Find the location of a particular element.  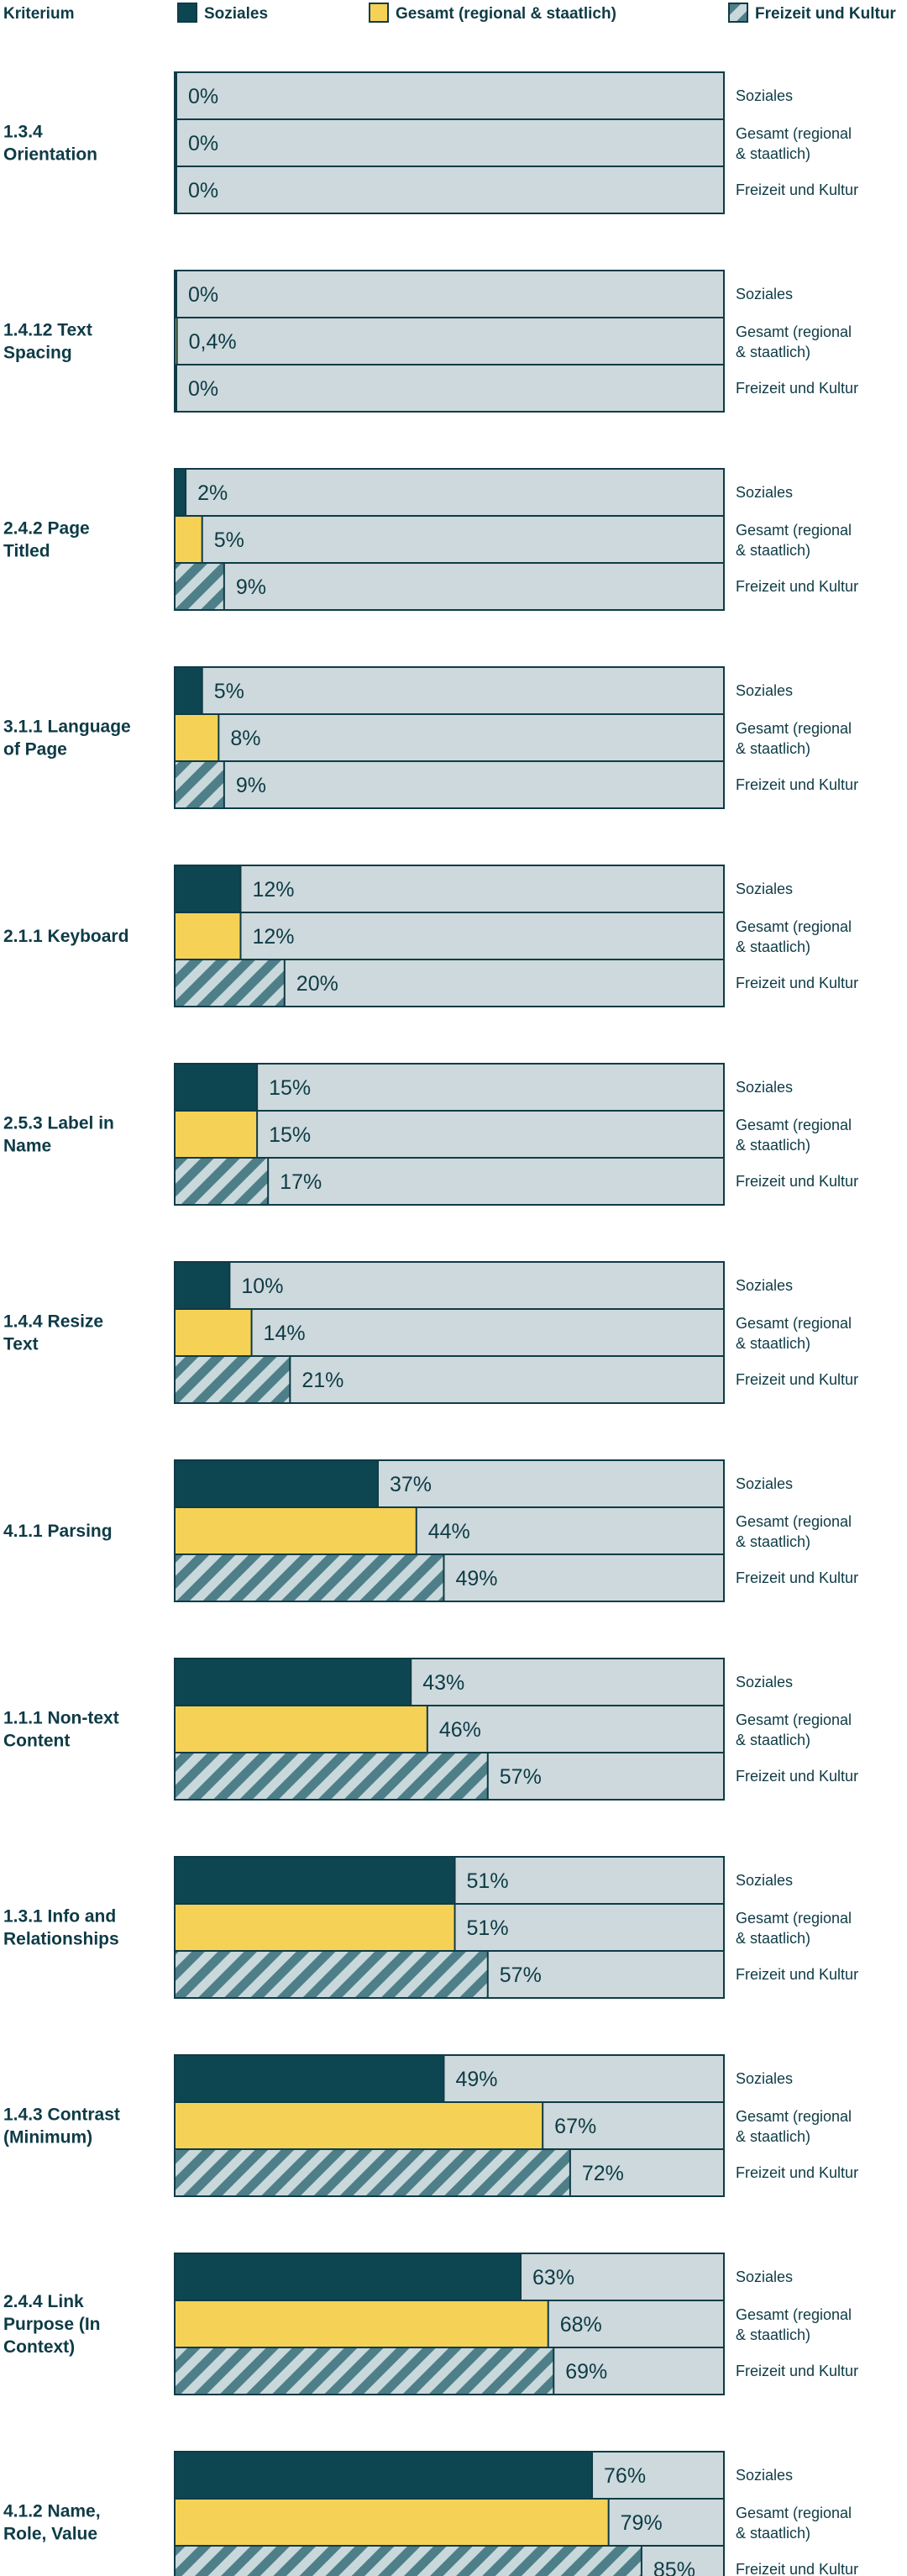

value-label: 63% is located at coordinates (553, 2277).